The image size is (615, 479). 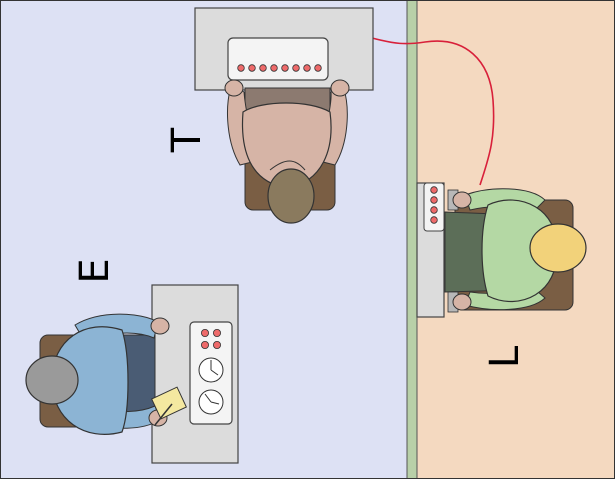 What do you see at coordinates (132, 374) in the screenshot?
I see `experimenter` at bounding box center [132, 374].